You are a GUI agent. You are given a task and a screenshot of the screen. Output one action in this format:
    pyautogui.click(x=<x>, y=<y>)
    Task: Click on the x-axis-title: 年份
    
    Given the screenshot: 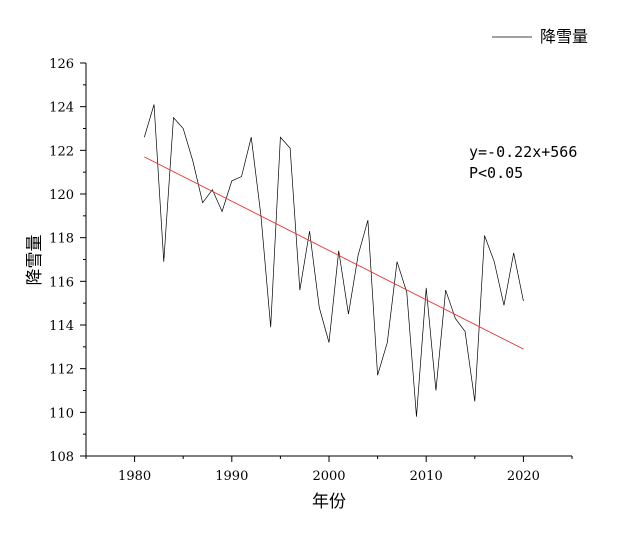 What is the action you would take?
    pyautogui.click(x=329, y=502)
    